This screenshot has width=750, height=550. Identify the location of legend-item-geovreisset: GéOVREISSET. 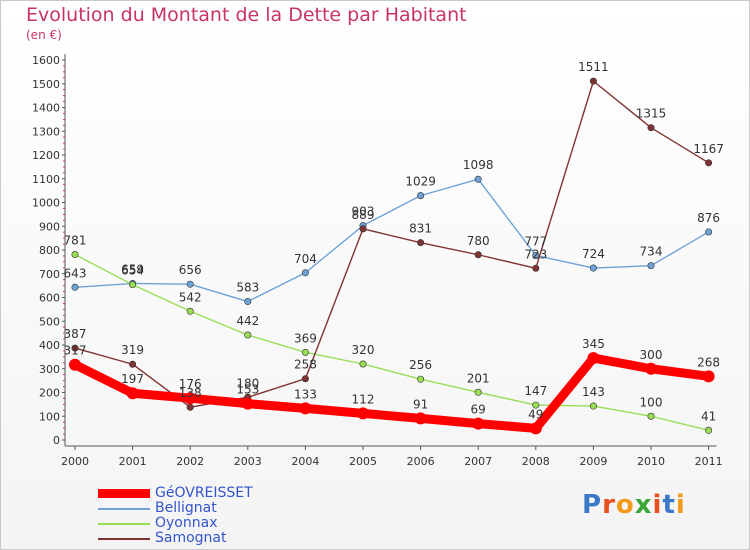
(175, 493).